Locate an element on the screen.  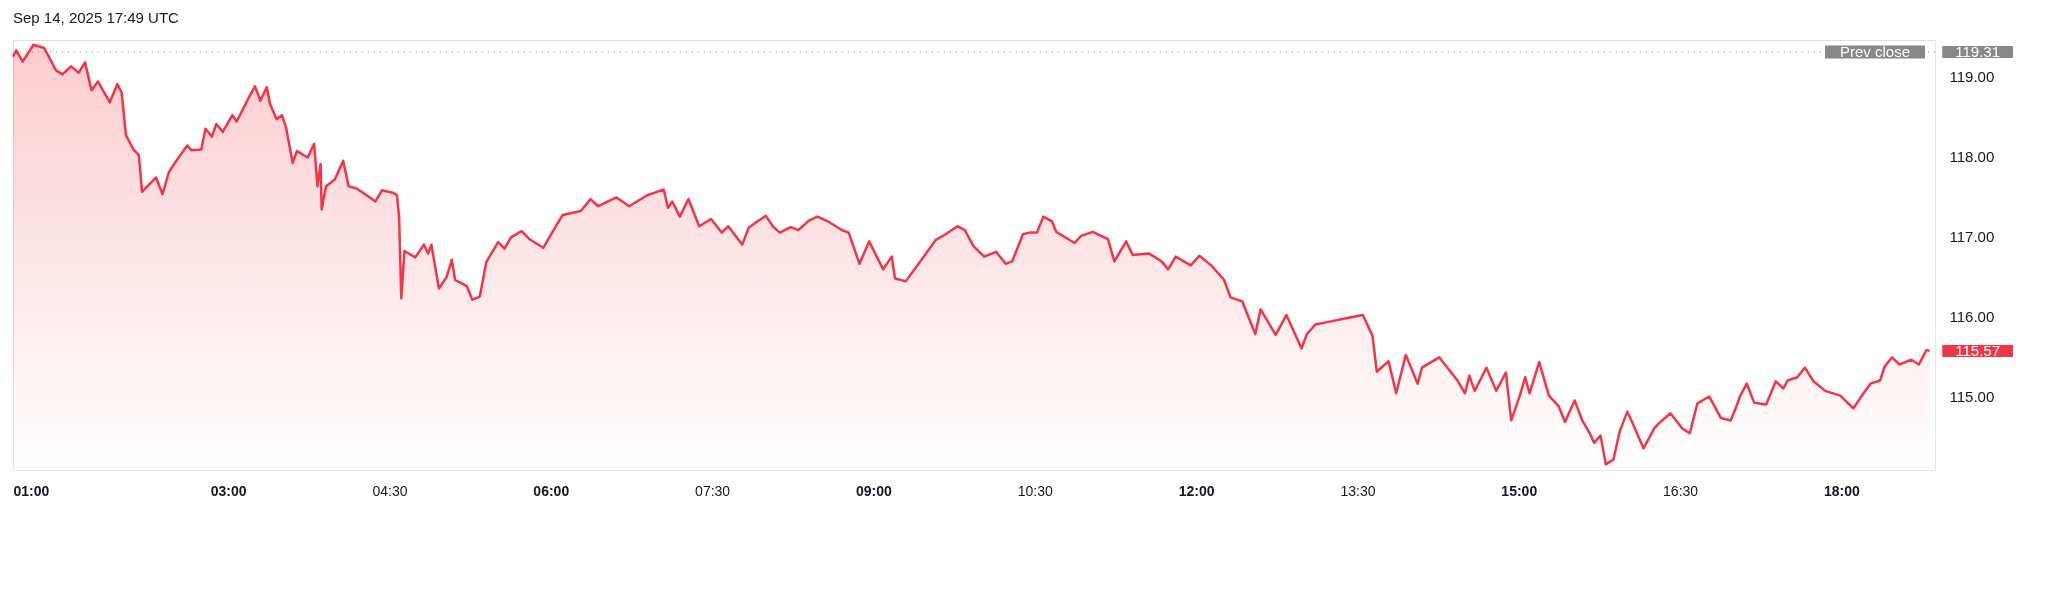
y-tick-label: 118.00 is located at coordinates (1972, 157).